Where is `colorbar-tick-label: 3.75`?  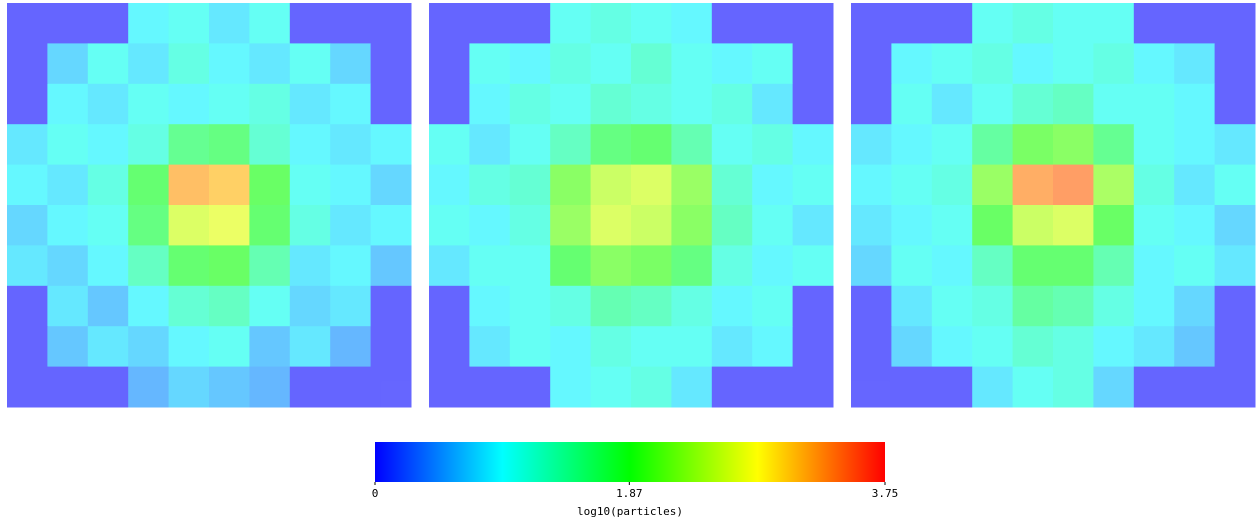
colorbar-tick-label: 3.75 is located at coordinates (885, 493).